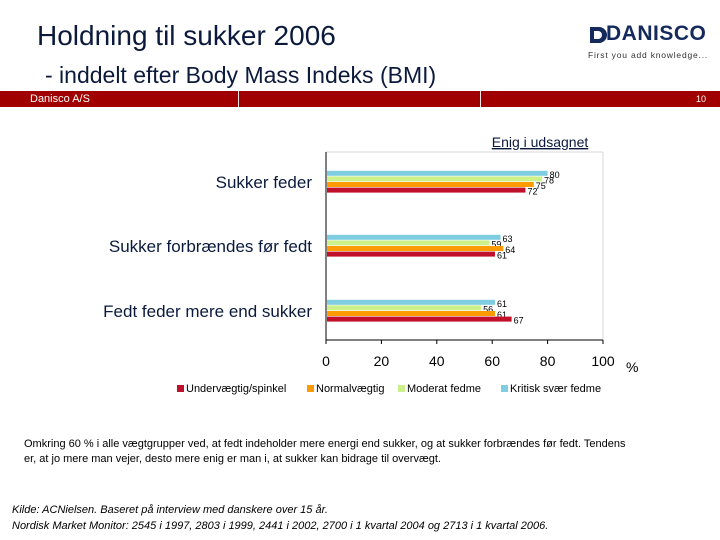  Describe the element at coordinates (603, 361) in the screenshot. I see `x-tick-label: 100` at that location.